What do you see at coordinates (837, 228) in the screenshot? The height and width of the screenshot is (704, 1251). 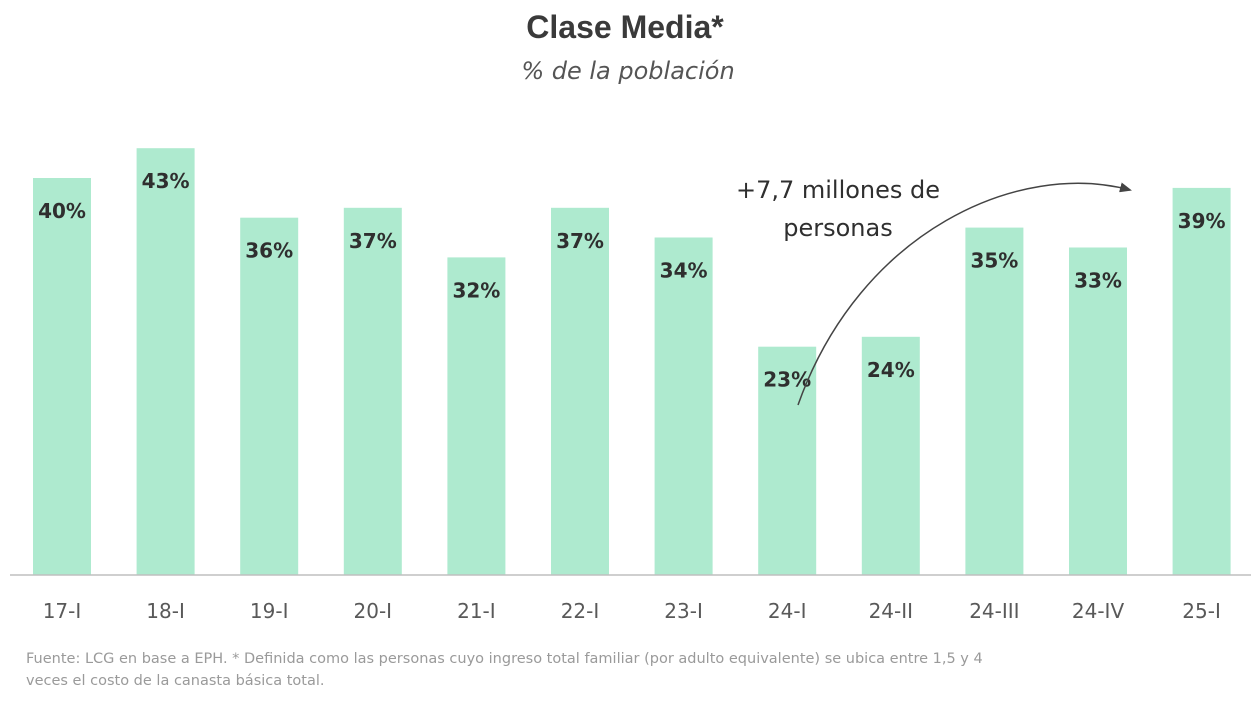 I see `annotation-line-2: personas` at bounding box center [837, 228].